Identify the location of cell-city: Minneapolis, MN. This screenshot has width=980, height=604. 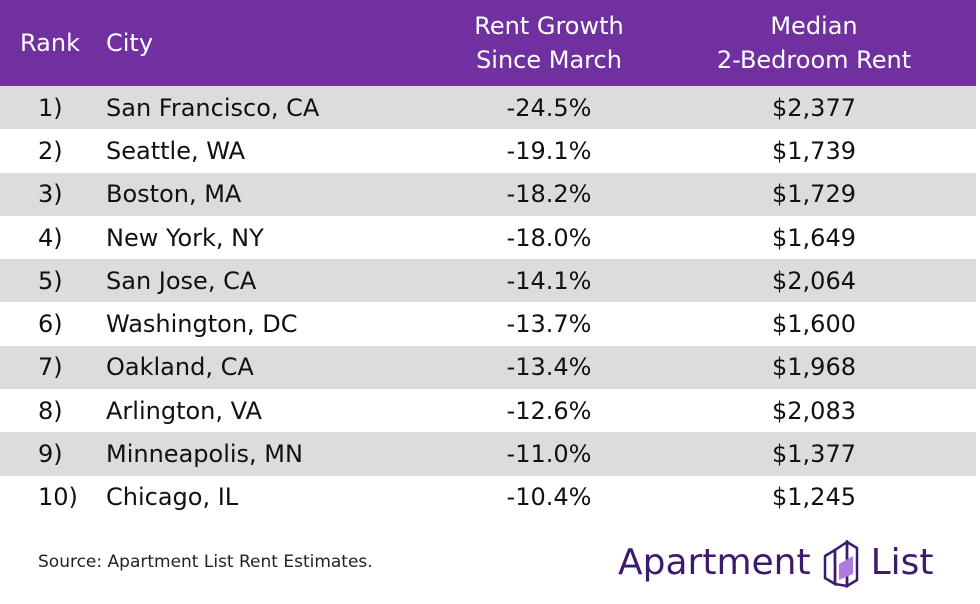
(204, 454).